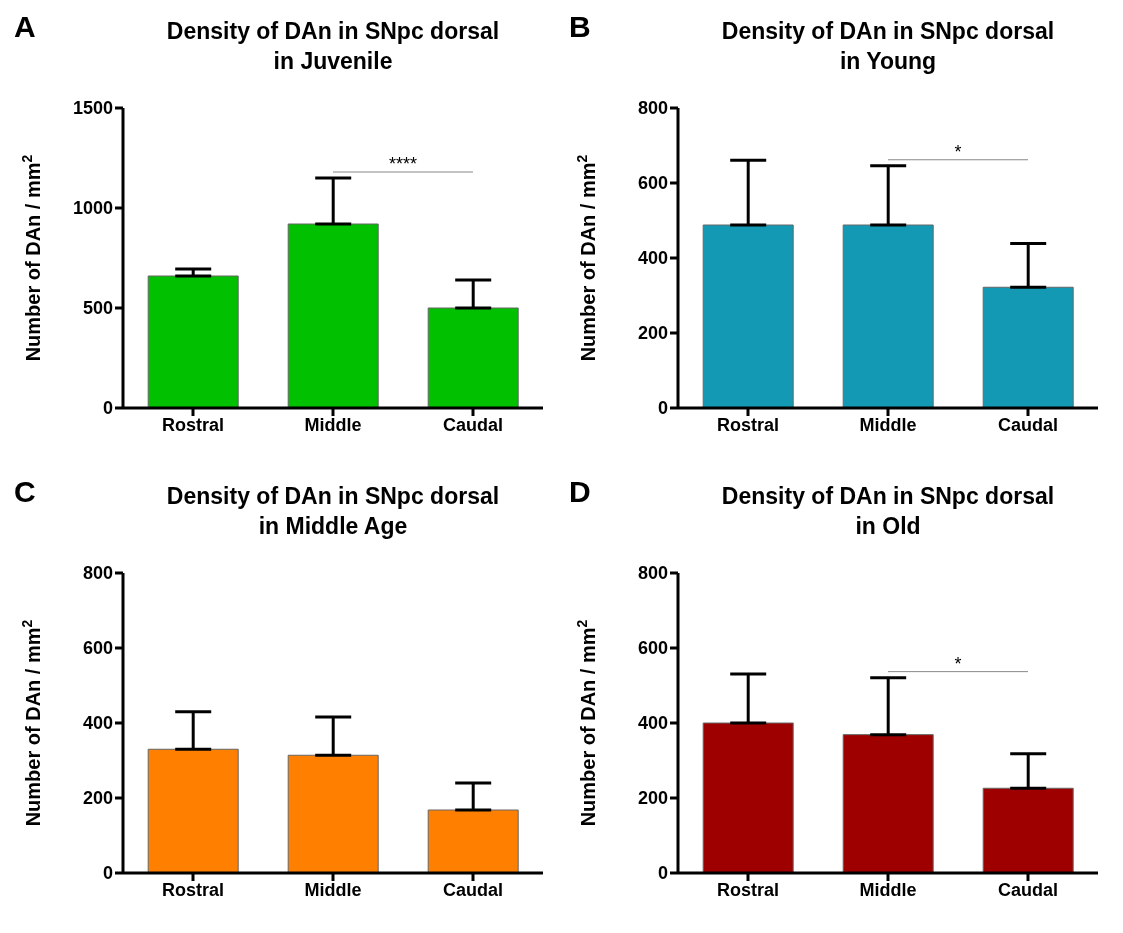 This screenshot has width=1123, height=933. I want to click on chart-title: Density of DAn in SNpc dorsal in Old, so click(888, 511).